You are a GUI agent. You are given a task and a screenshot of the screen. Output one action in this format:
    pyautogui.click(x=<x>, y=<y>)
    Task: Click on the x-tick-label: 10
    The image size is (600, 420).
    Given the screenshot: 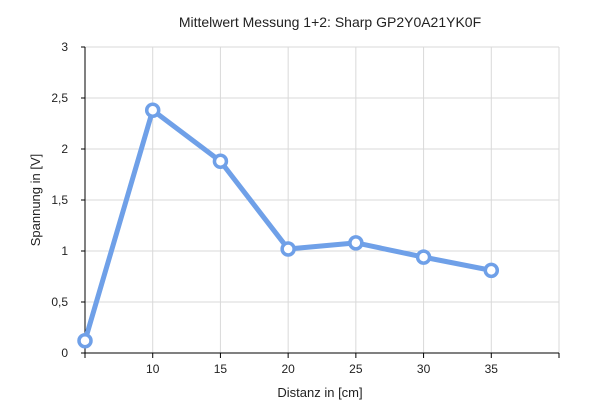 What is the action you would take?
    pyautogui.click(x=153, y=369)
    